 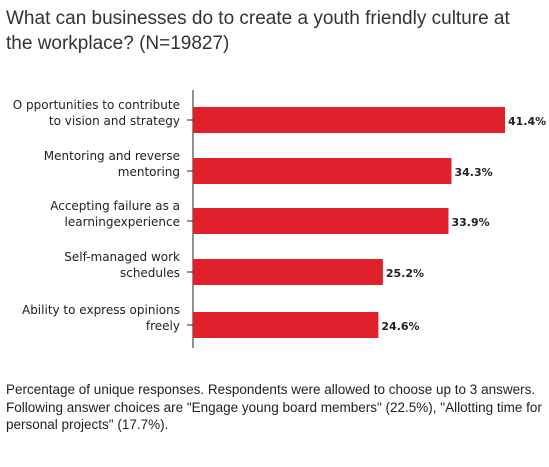 What do you see at coordinates (527, 121) in the screenshot?
I see `data-label: 41.4%` at bounding box center [527, 121].